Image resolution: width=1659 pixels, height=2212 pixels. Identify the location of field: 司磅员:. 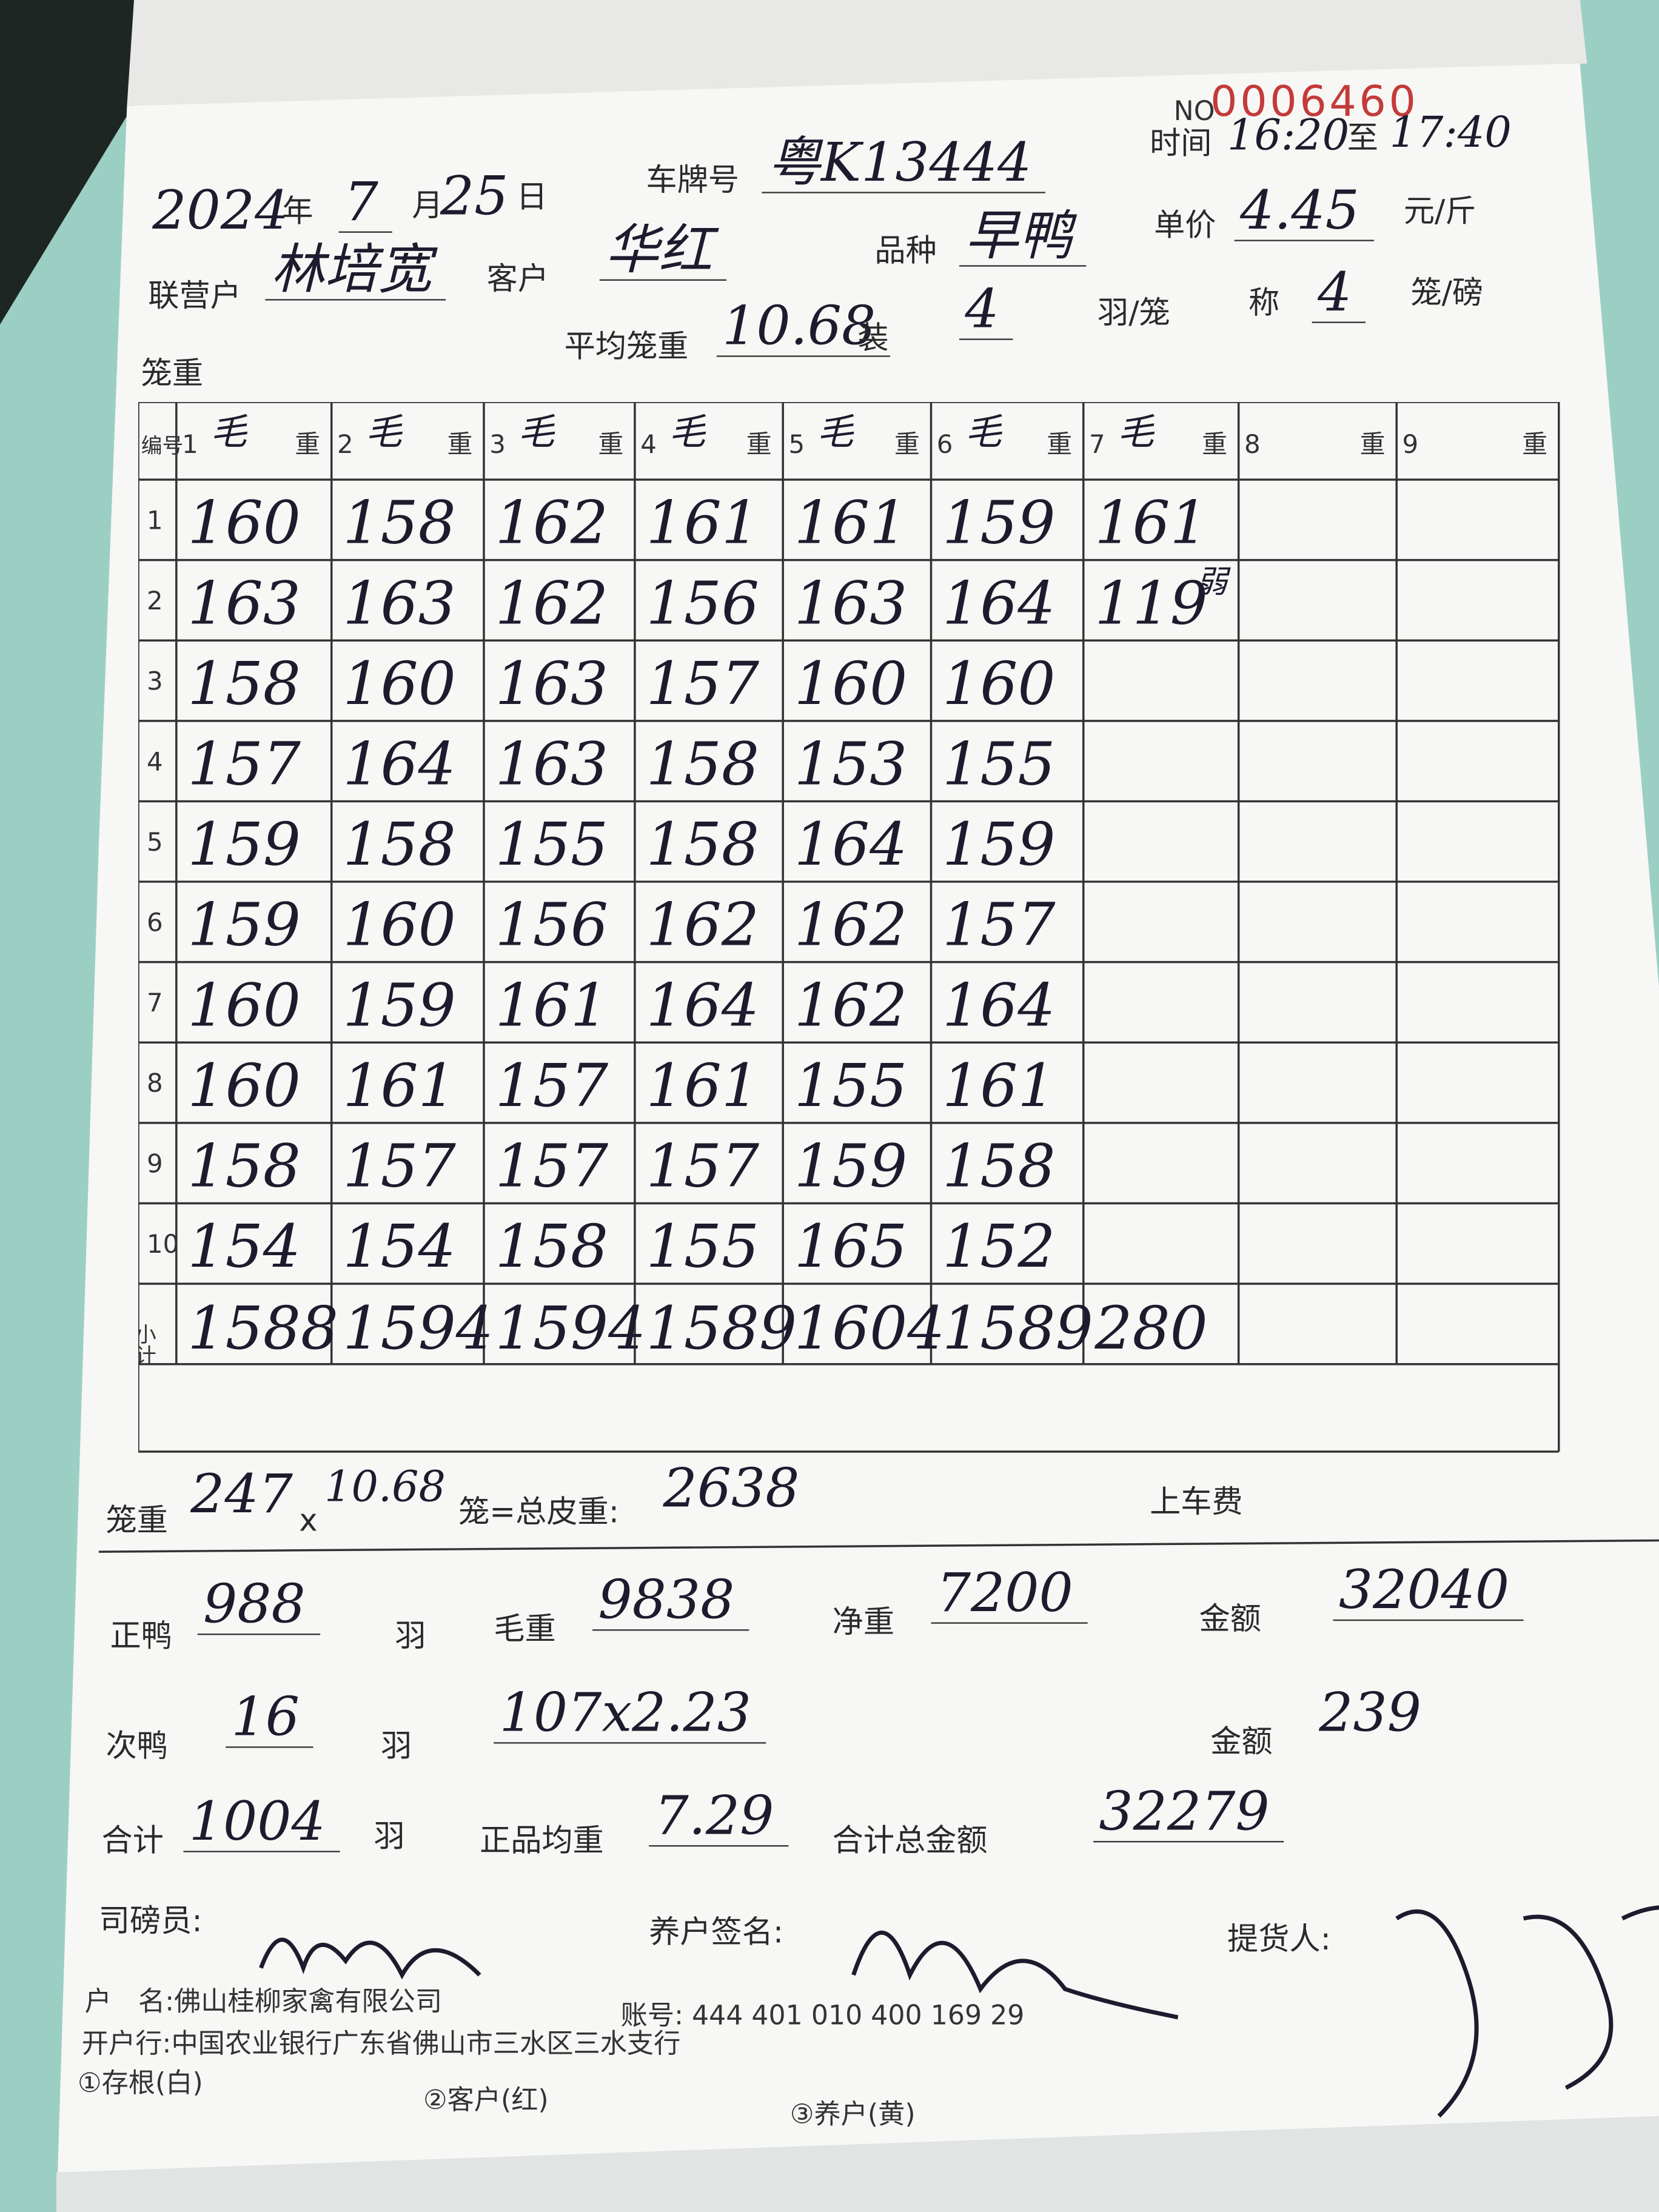
(150, 1922).